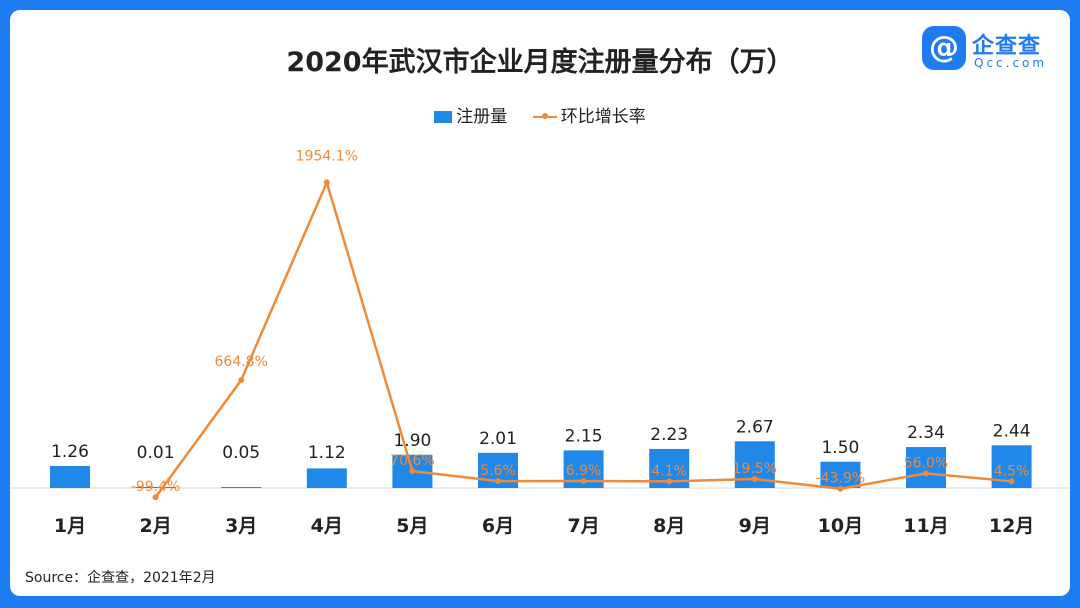  What do you see at coordinates (840, 526) in the screenshot?
I see `x-tick-label-10: 10月` at bounding box center [840, 526].